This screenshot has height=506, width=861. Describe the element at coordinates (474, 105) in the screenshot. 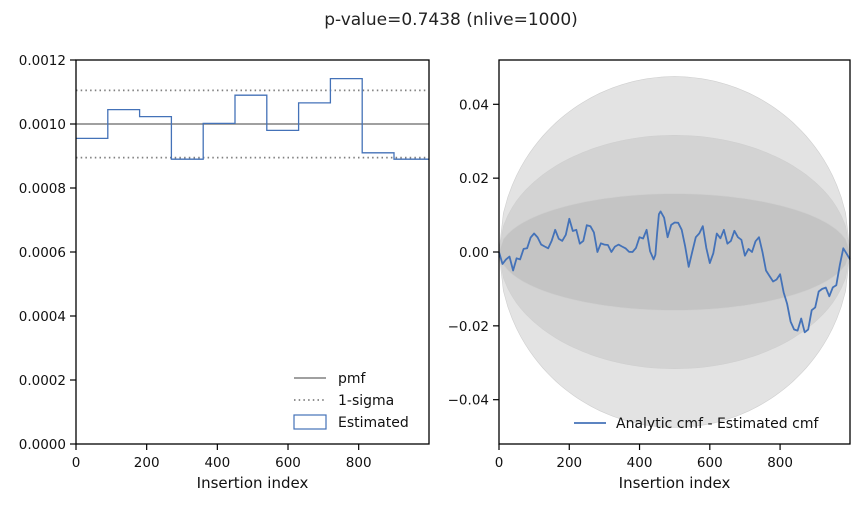

I see `y-tick-label: 0.04` at that location.